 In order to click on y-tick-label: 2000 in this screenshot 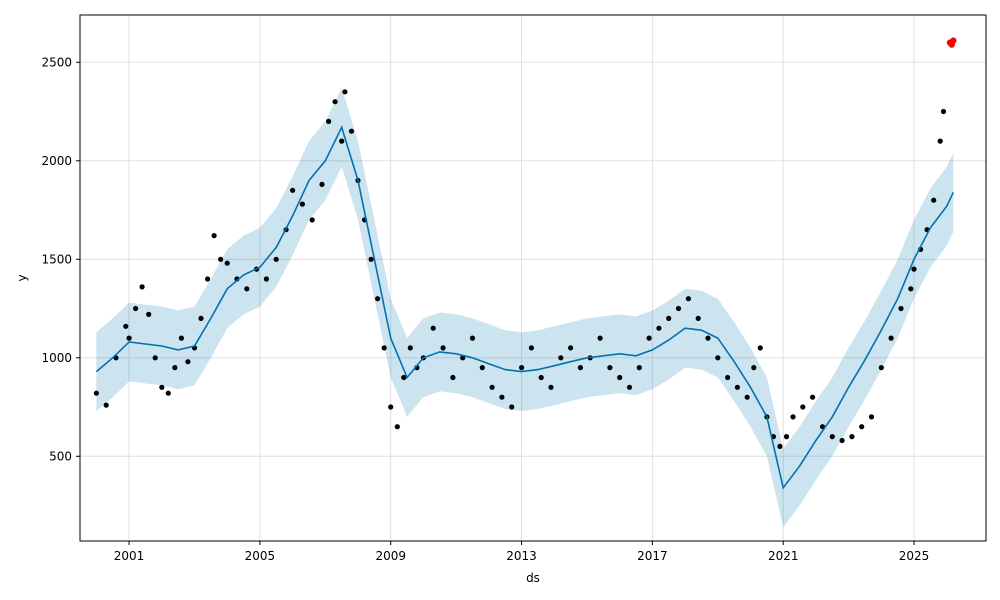, I will do `click(56, 161)`.